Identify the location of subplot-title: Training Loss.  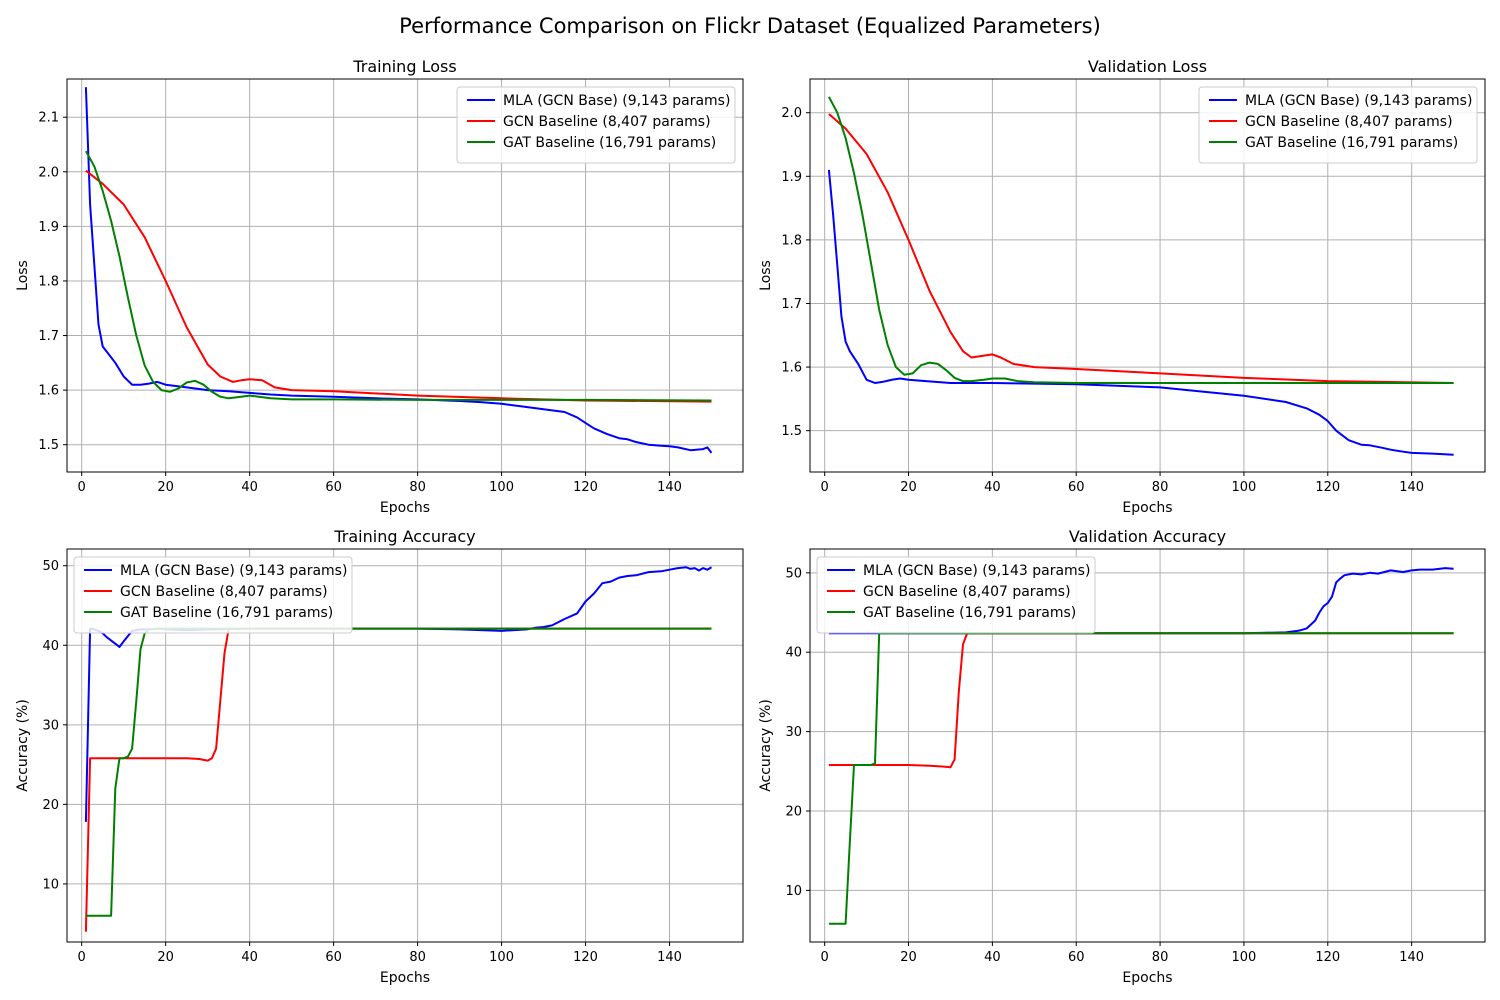
(404, 66).